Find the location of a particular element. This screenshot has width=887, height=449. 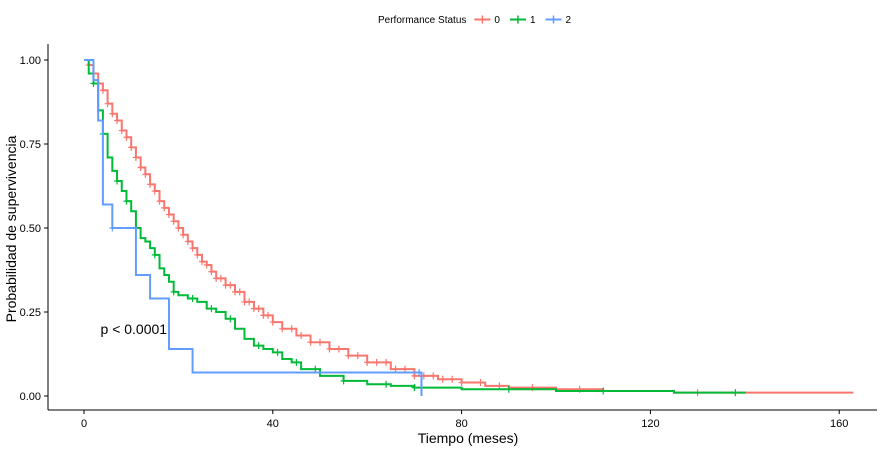

legend-item-2: 2 is located at coordinates (558, 20).